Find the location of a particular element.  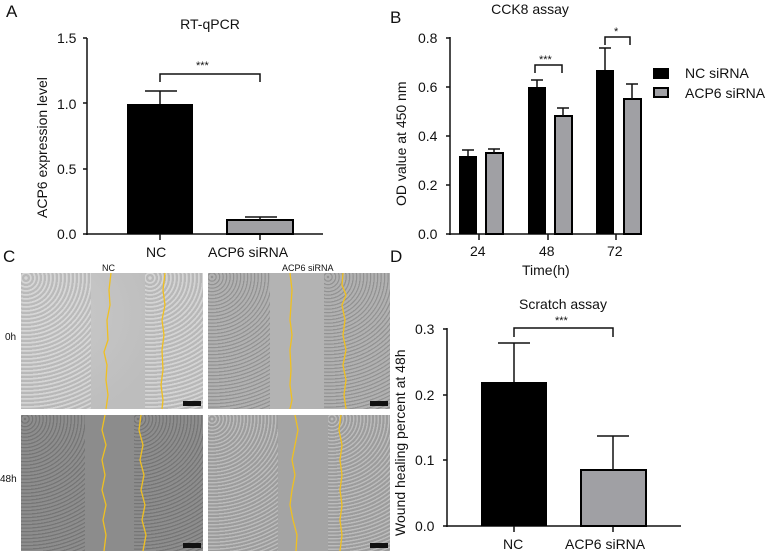

panel-letter-a: A is located at coordinates (12, 11).